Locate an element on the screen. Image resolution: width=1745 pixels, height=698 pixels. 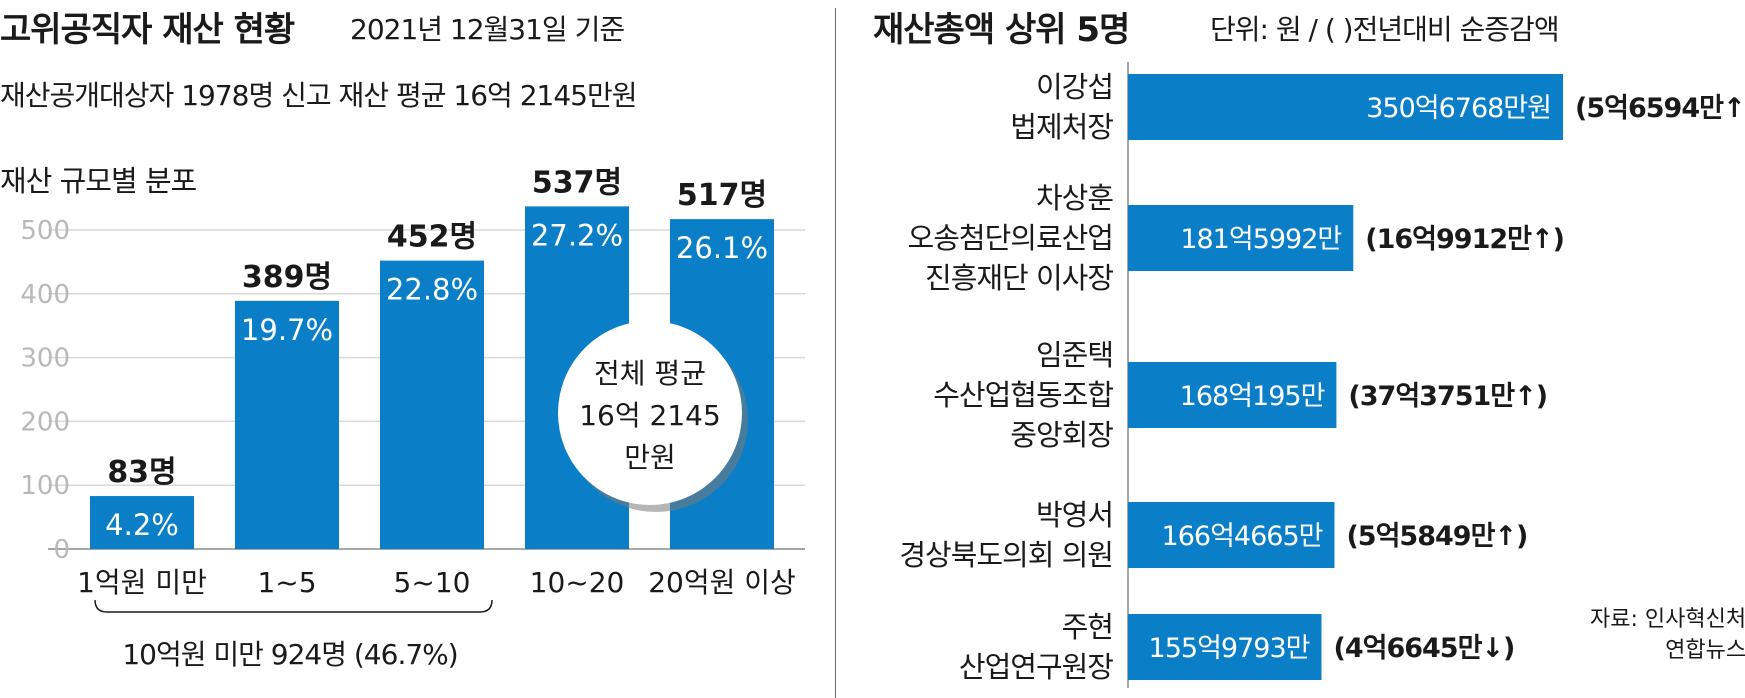
bar-count-label: 452명 is located at coordinates (432, 237).